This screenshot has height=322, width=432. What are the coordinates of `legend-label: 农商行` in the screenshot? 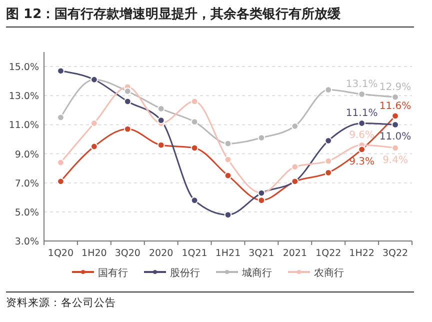 It's located at (329, 273).